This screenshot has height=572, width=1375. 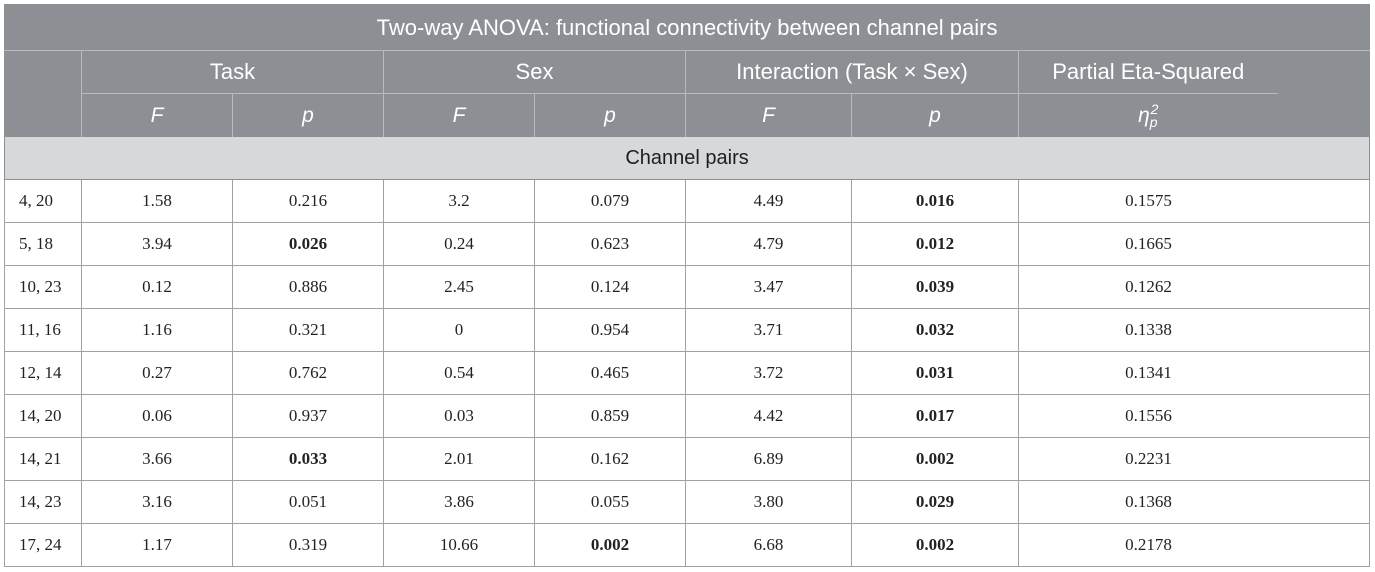 What do you see at coordinates (1194, 502) in the screenshot?
I see `cell-eta: 0.1368` at bounding box center [1194, 502].